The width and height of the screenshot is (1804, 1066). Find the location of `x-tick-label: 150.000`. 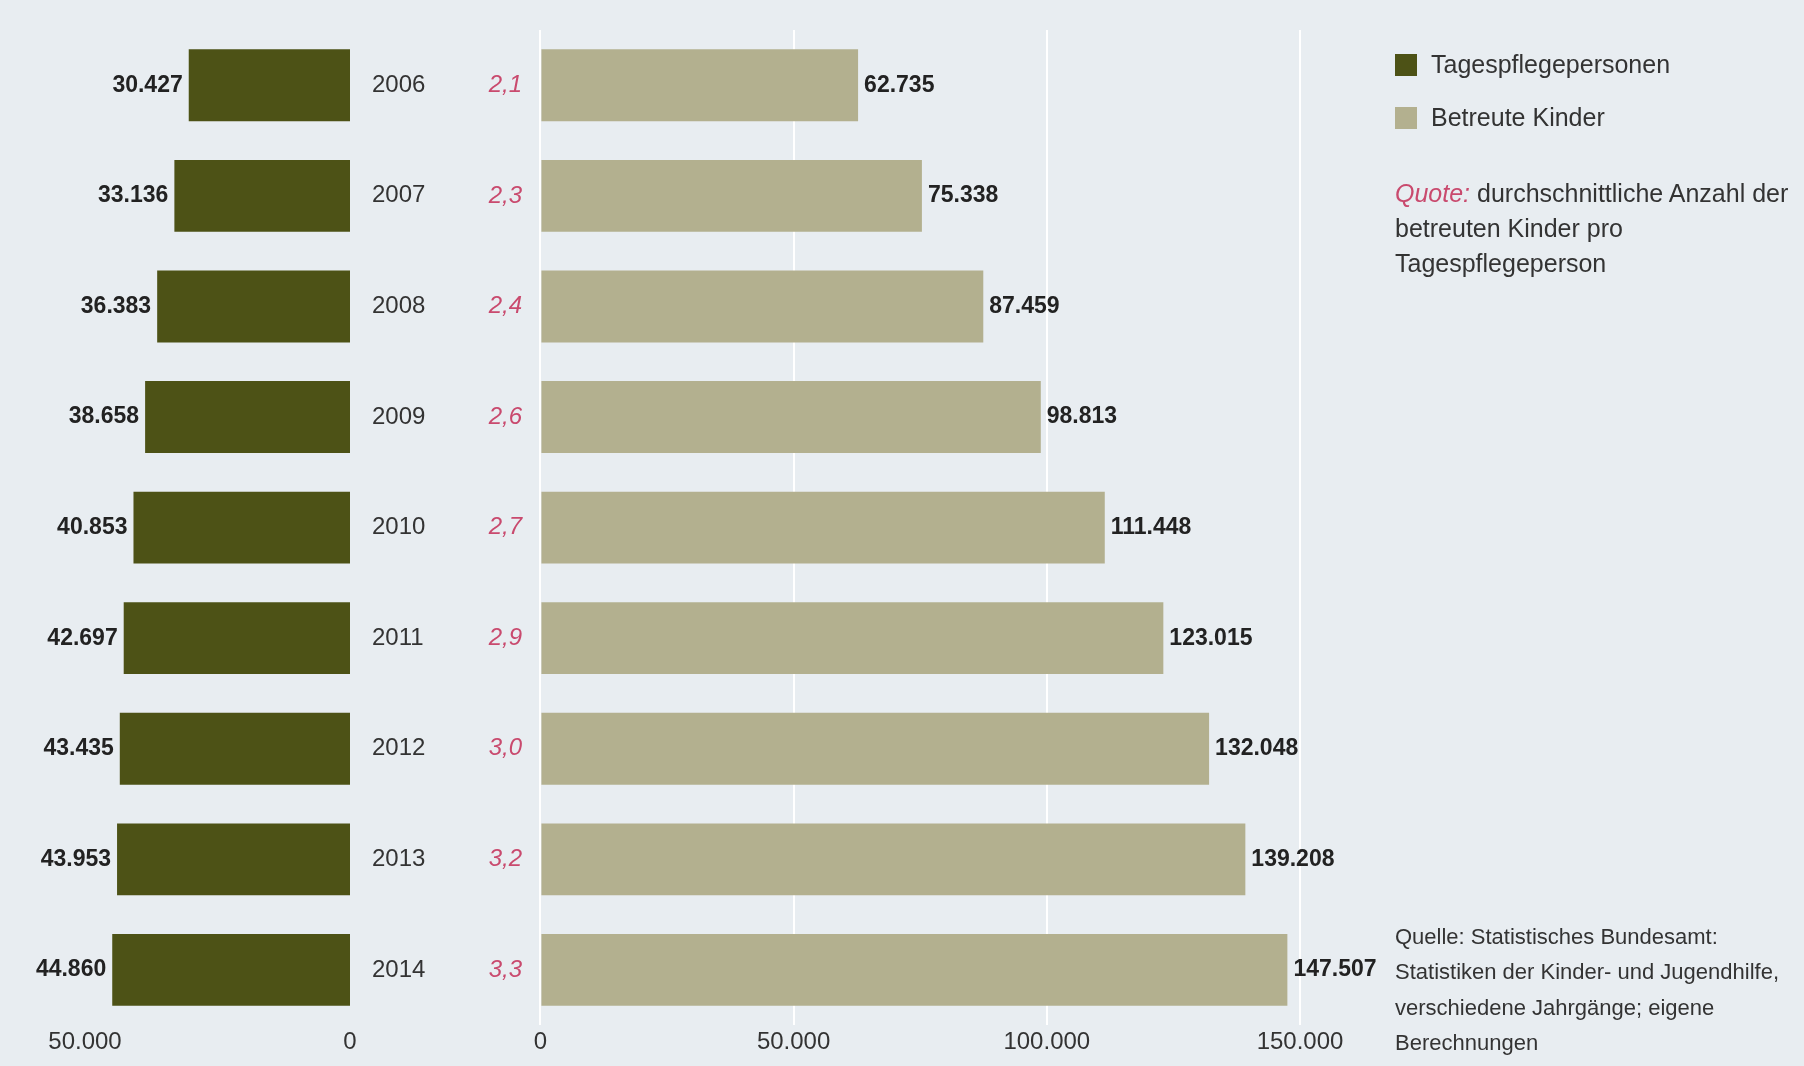

x-tick-label: 150.000 is located at coordinates (1300, 1041).